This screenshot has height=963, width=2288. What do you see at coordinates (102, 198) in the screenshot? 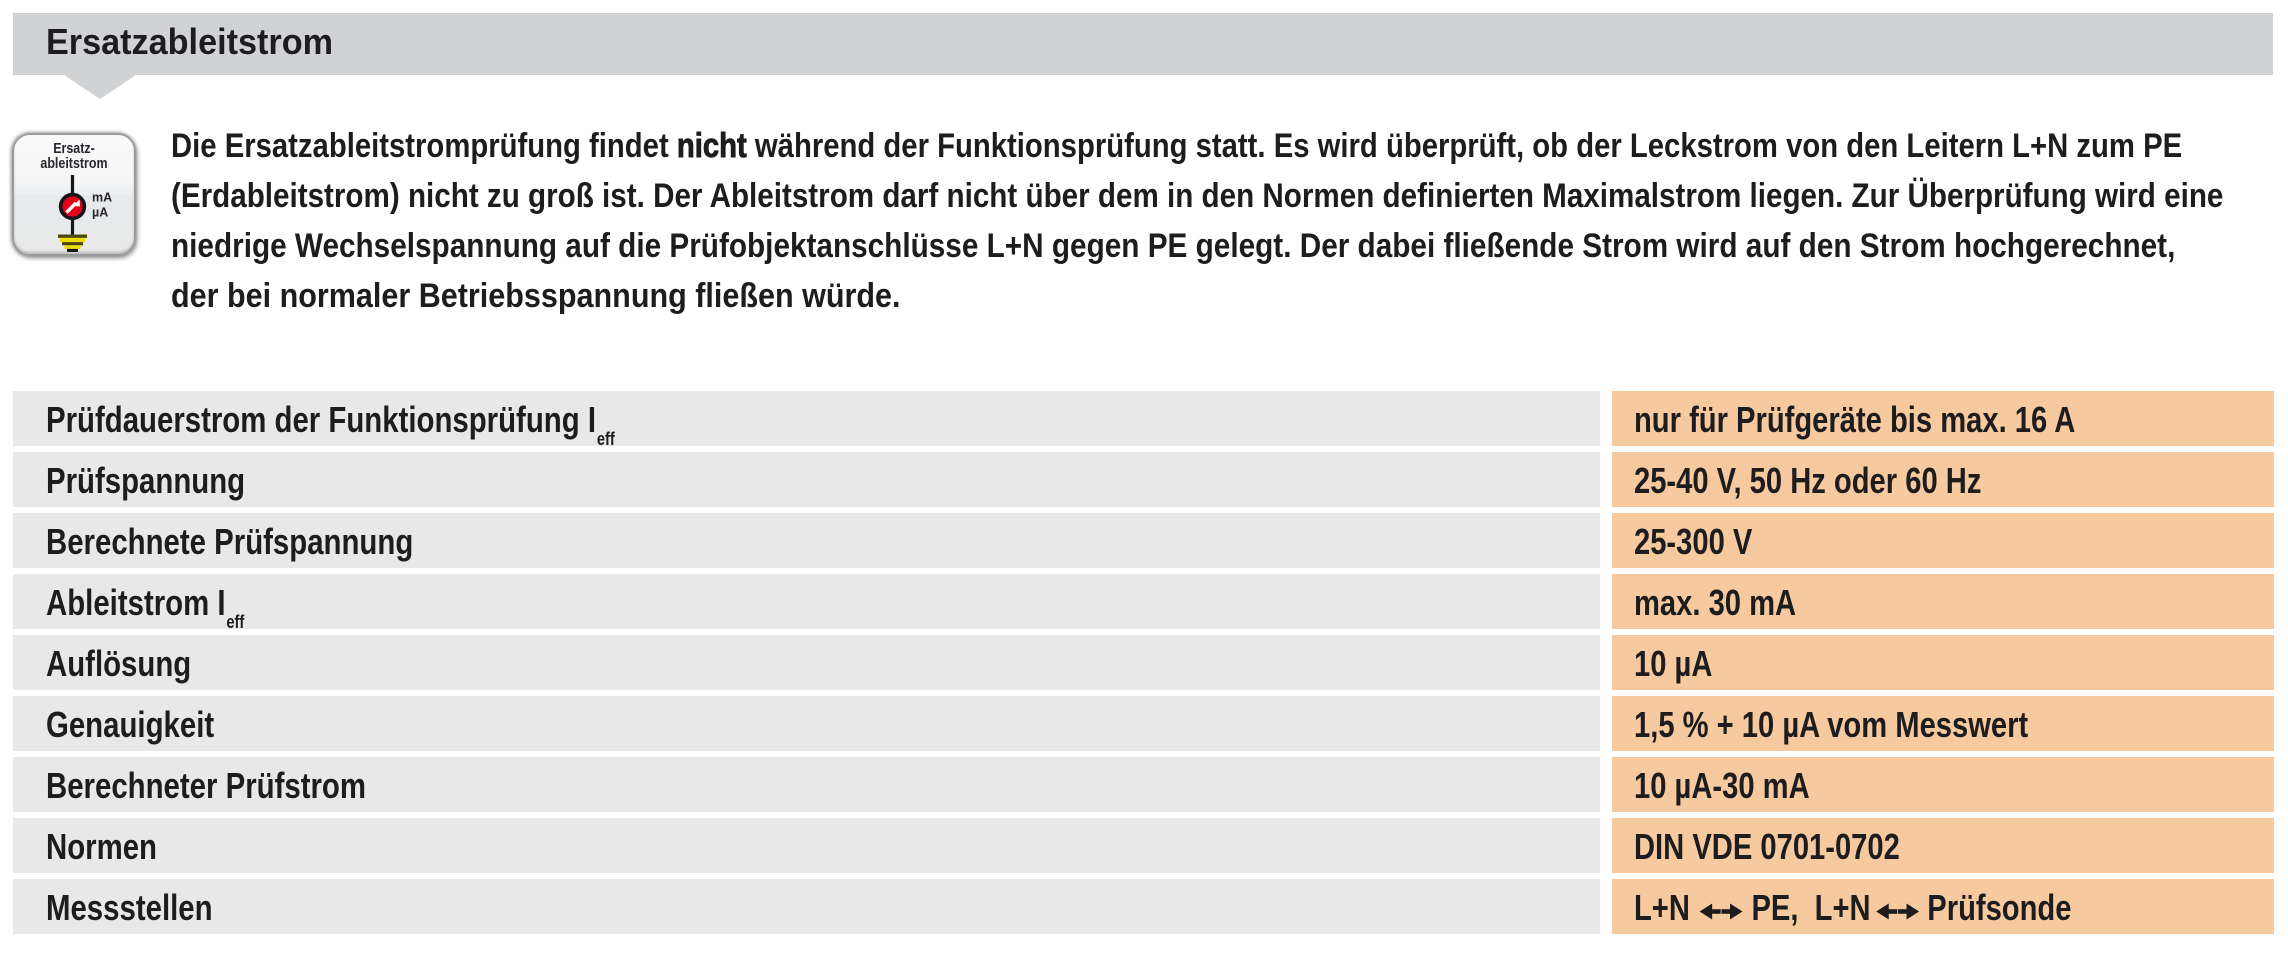
I see `svg-text: mA` at bounding box center [102, 198].